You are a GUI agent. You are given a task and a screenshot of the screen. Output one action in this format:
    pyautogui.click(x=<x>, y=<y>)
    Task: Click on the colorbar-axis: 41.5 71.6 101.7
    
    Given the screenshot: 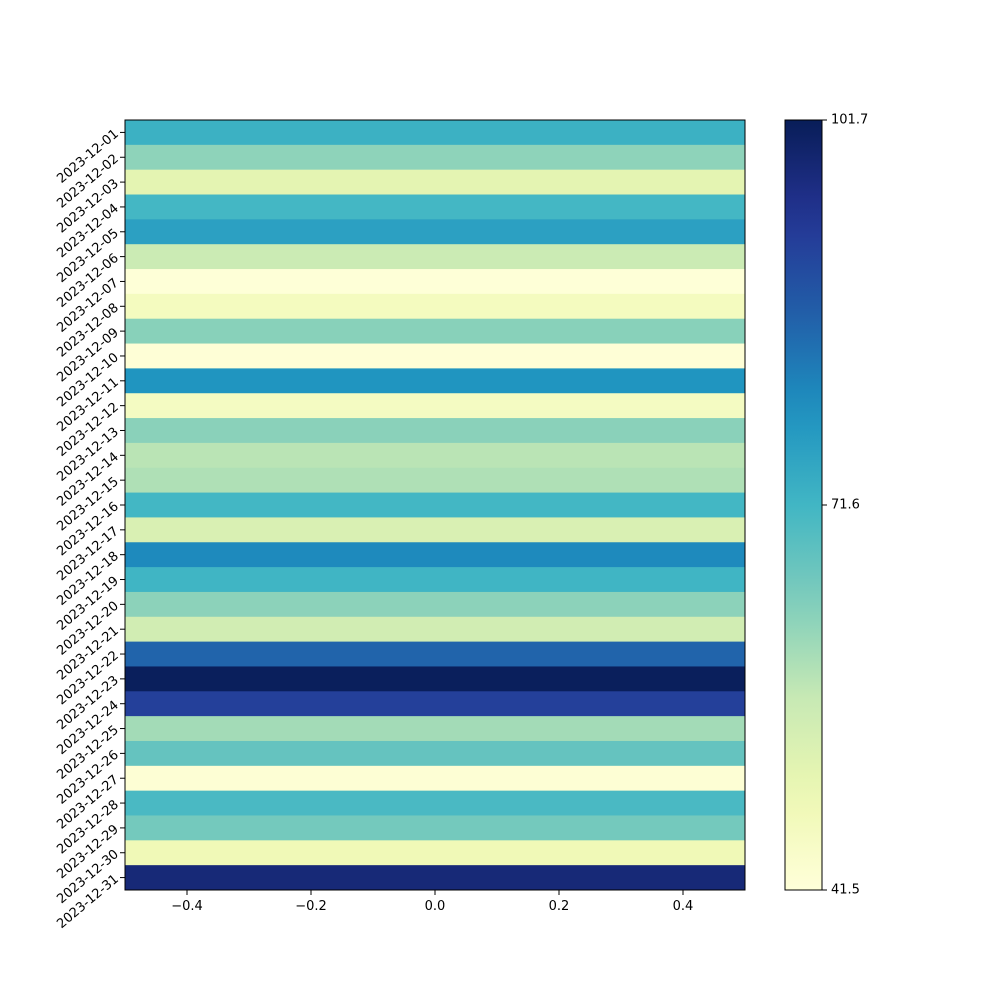 What is the action you would take?
    pyautogui.click(x=845, y=505)
    